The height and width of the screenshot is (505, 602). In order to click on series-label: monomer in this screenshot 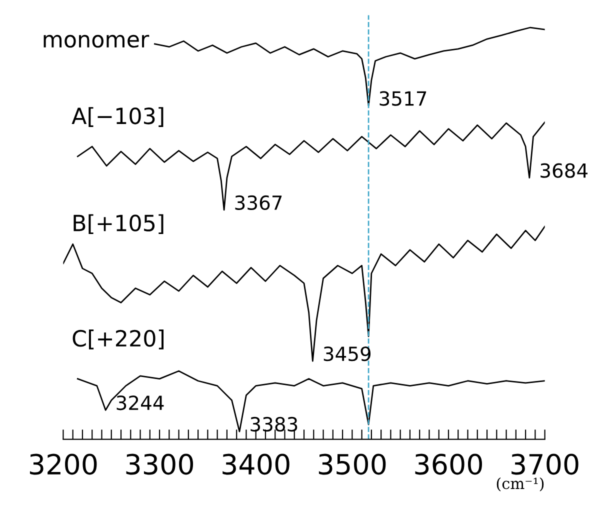, I will do `click(97, 41)`.